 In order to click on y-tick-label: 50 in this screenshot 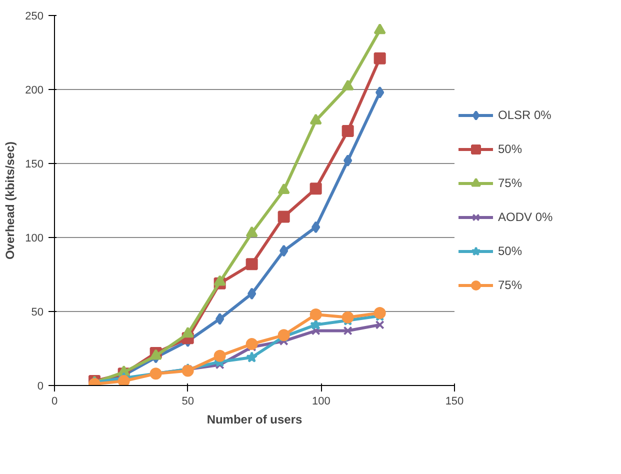, I will do `click(37, 312)`.